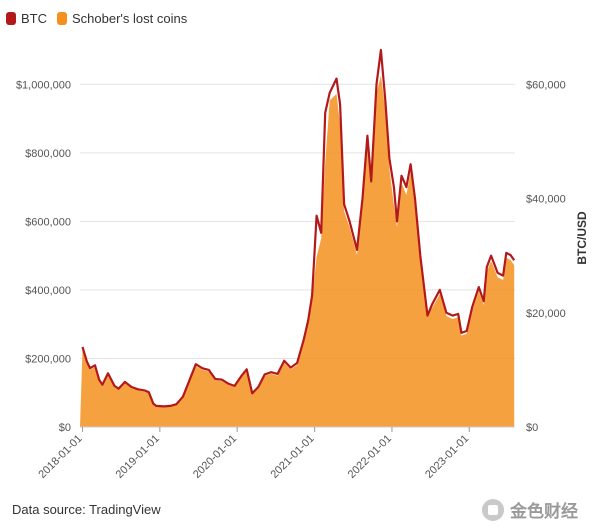  Describe the element at coordinates (546, 85) in the screenshot. I see `y-right-tick-label: $60,000` at that location.